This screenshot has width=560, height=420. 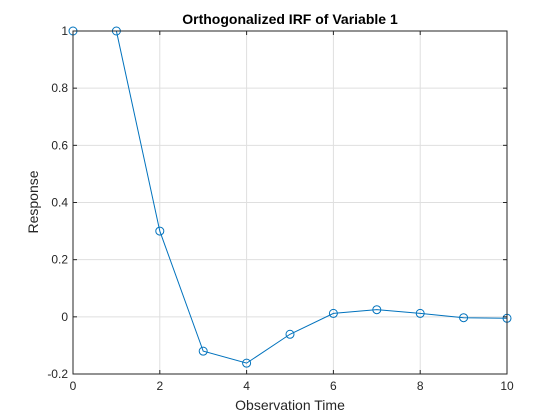 I want to click on x-tick-label: 2, so click(x=159, y=386).